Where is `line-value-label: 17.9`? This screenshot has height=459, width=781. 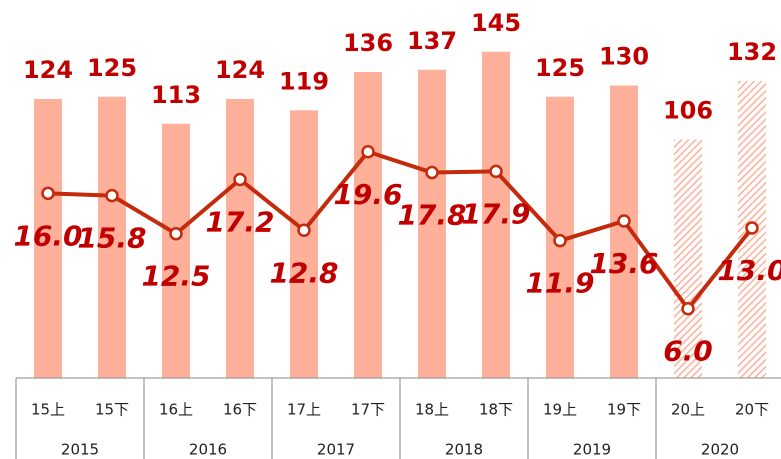
line-value-label: 17.9 is located at coordinates (495, 213).